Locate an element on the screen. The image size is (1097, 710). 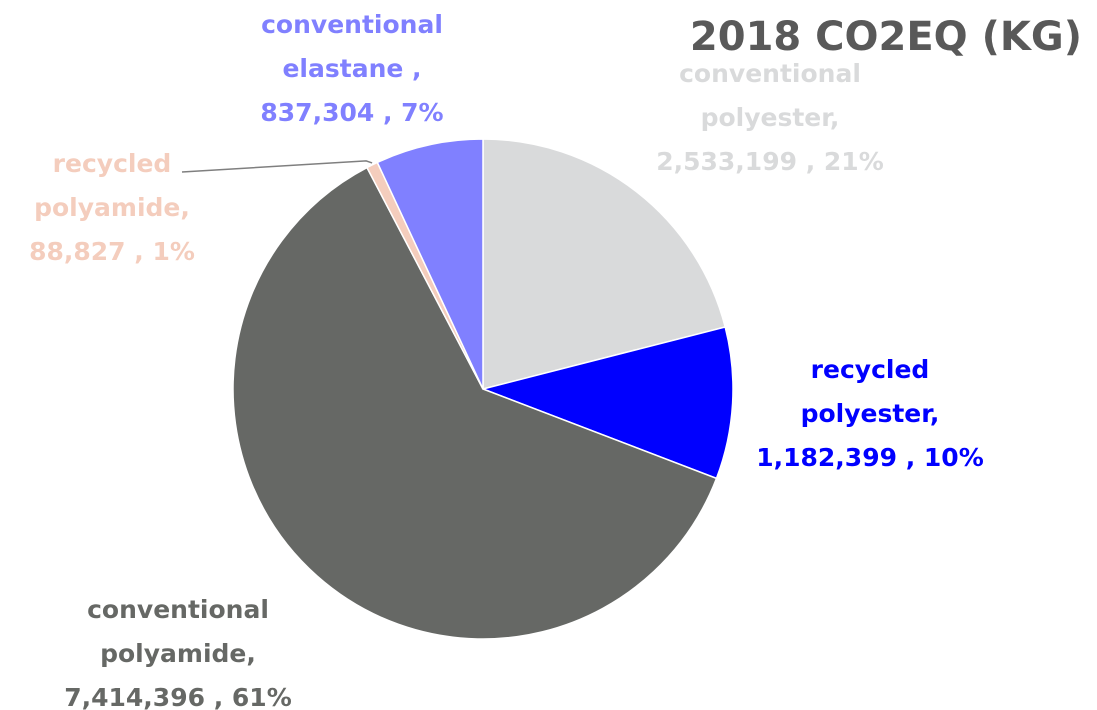
slice-label-conventional-elastane: conventional elastane , 837,304 , 7% is located at coordinates (351, 68).